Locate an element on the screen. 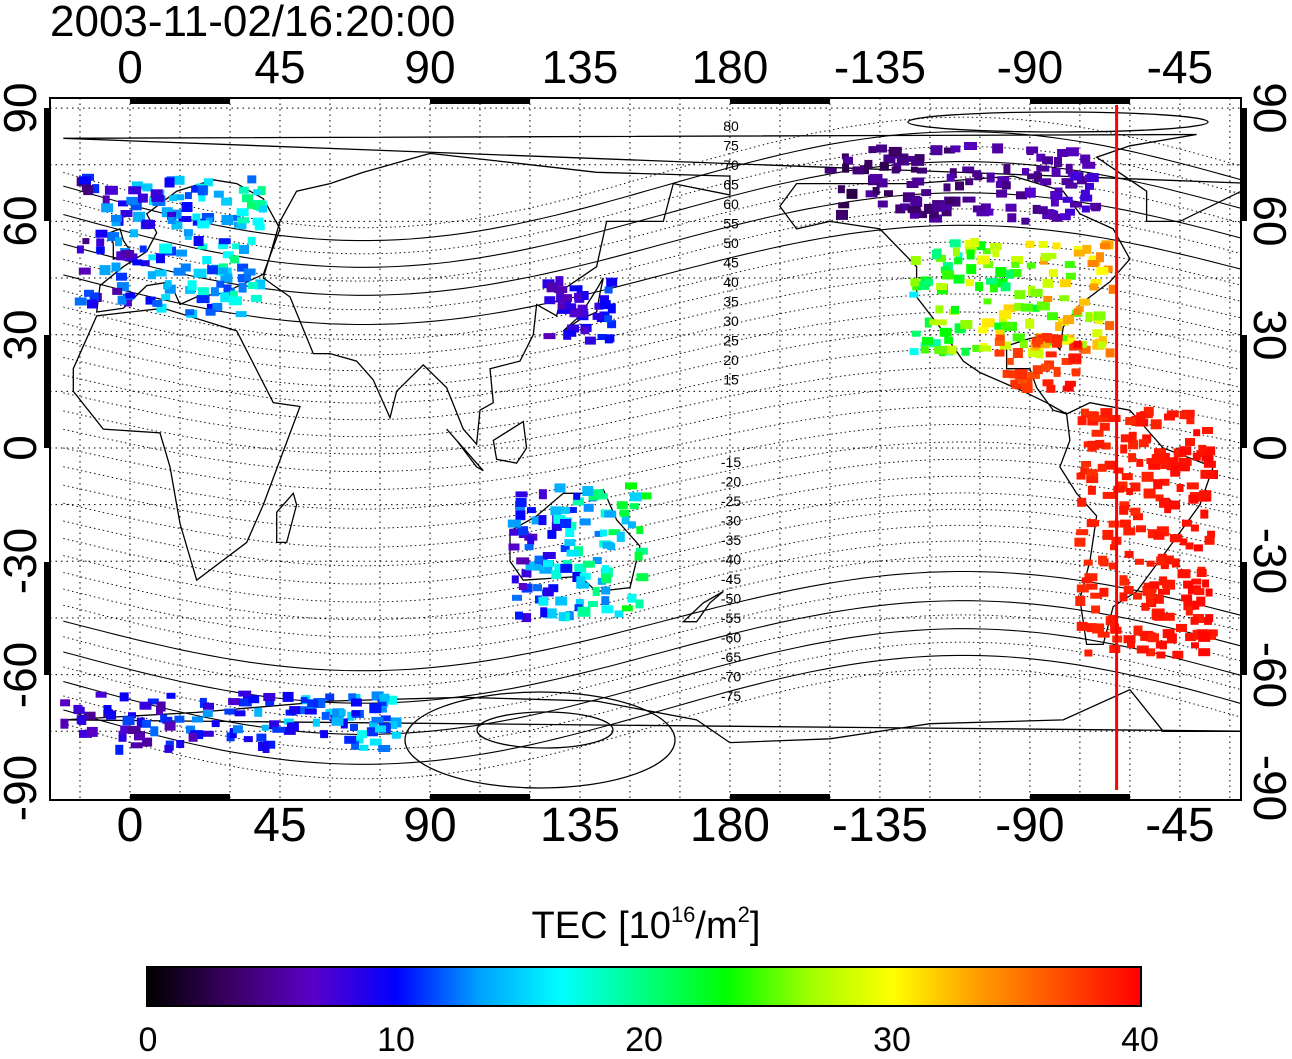  left-lat-tick: 60 is located at coordinates (23, 221).